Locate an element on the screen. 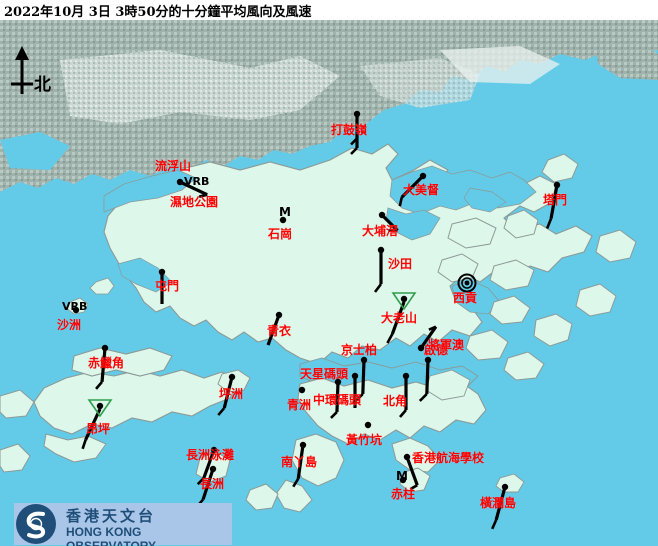  station-label-wong-chuk-hang: 黃竹坑 is located at coordinates (364, 440).